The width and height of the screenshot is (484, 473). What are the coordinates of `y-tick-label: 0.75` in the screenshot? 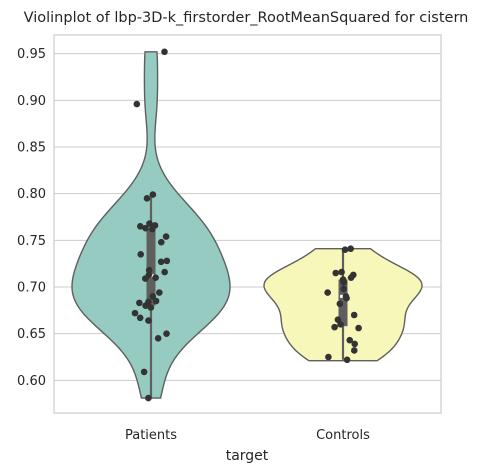 It's located at (31, 241).